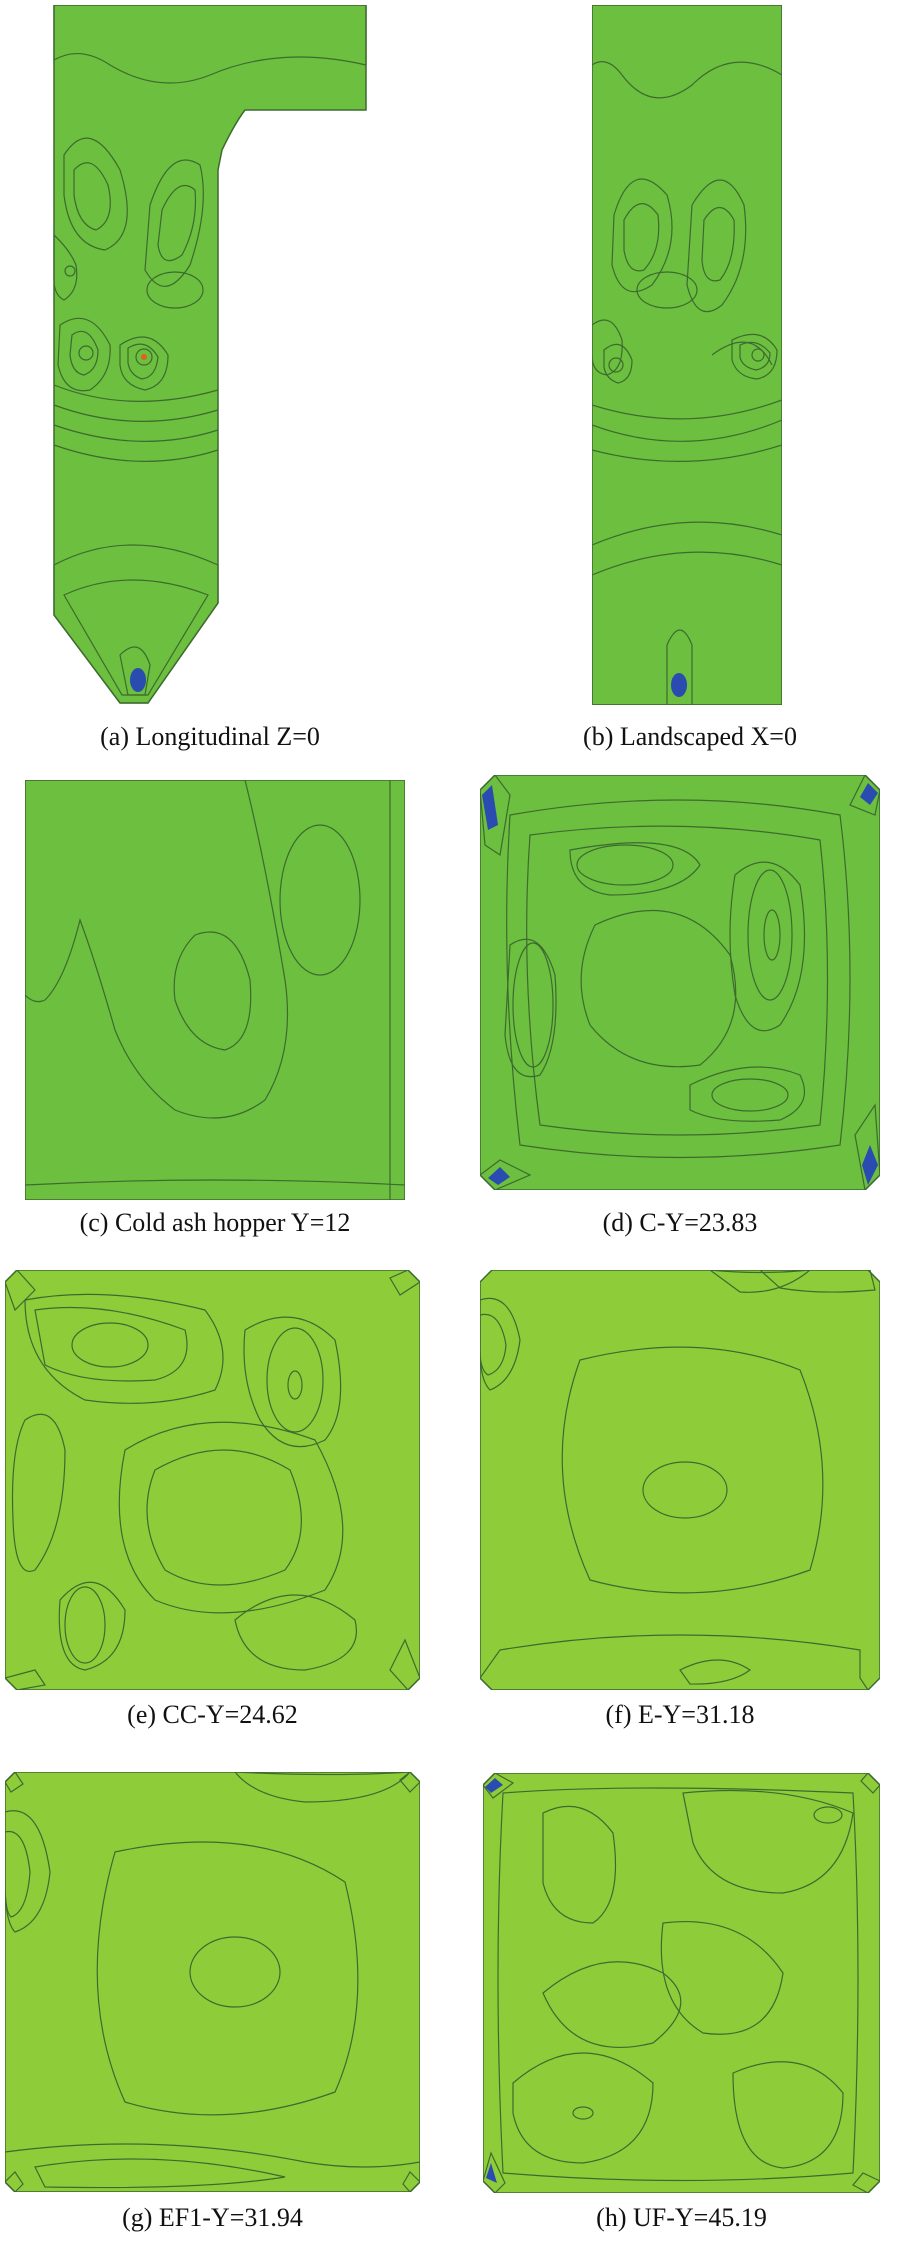 This screenshot has height=2248, width=900. What do you see at coordinates (680, 1714) in the screenshot?
I see `caption-f: (f) E-Y=31.18` at bounding box center [680, 1714].